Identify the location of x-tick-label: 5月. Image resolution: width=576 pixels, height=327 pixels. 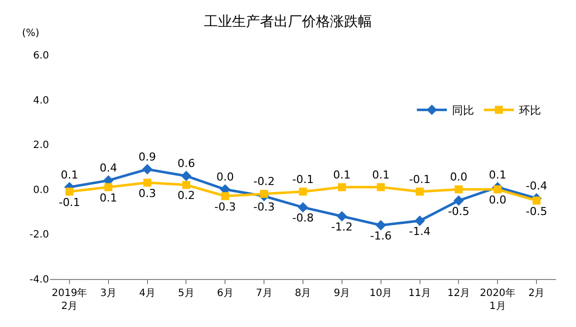
(186, 293).